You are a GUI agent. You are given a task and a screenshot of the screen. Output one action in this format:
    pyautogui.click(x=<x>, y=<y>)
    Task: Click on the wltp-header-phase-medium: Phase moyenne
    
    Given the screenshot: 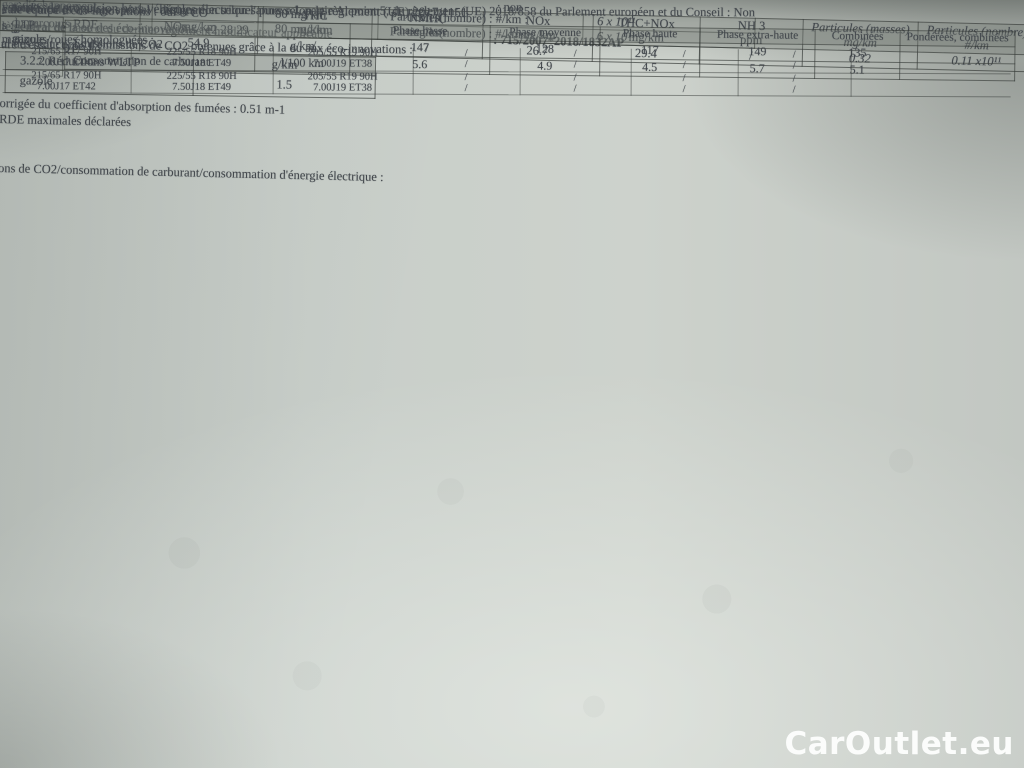 What is the action you would take?
    pyautogui.click(x=545, y=33)
    